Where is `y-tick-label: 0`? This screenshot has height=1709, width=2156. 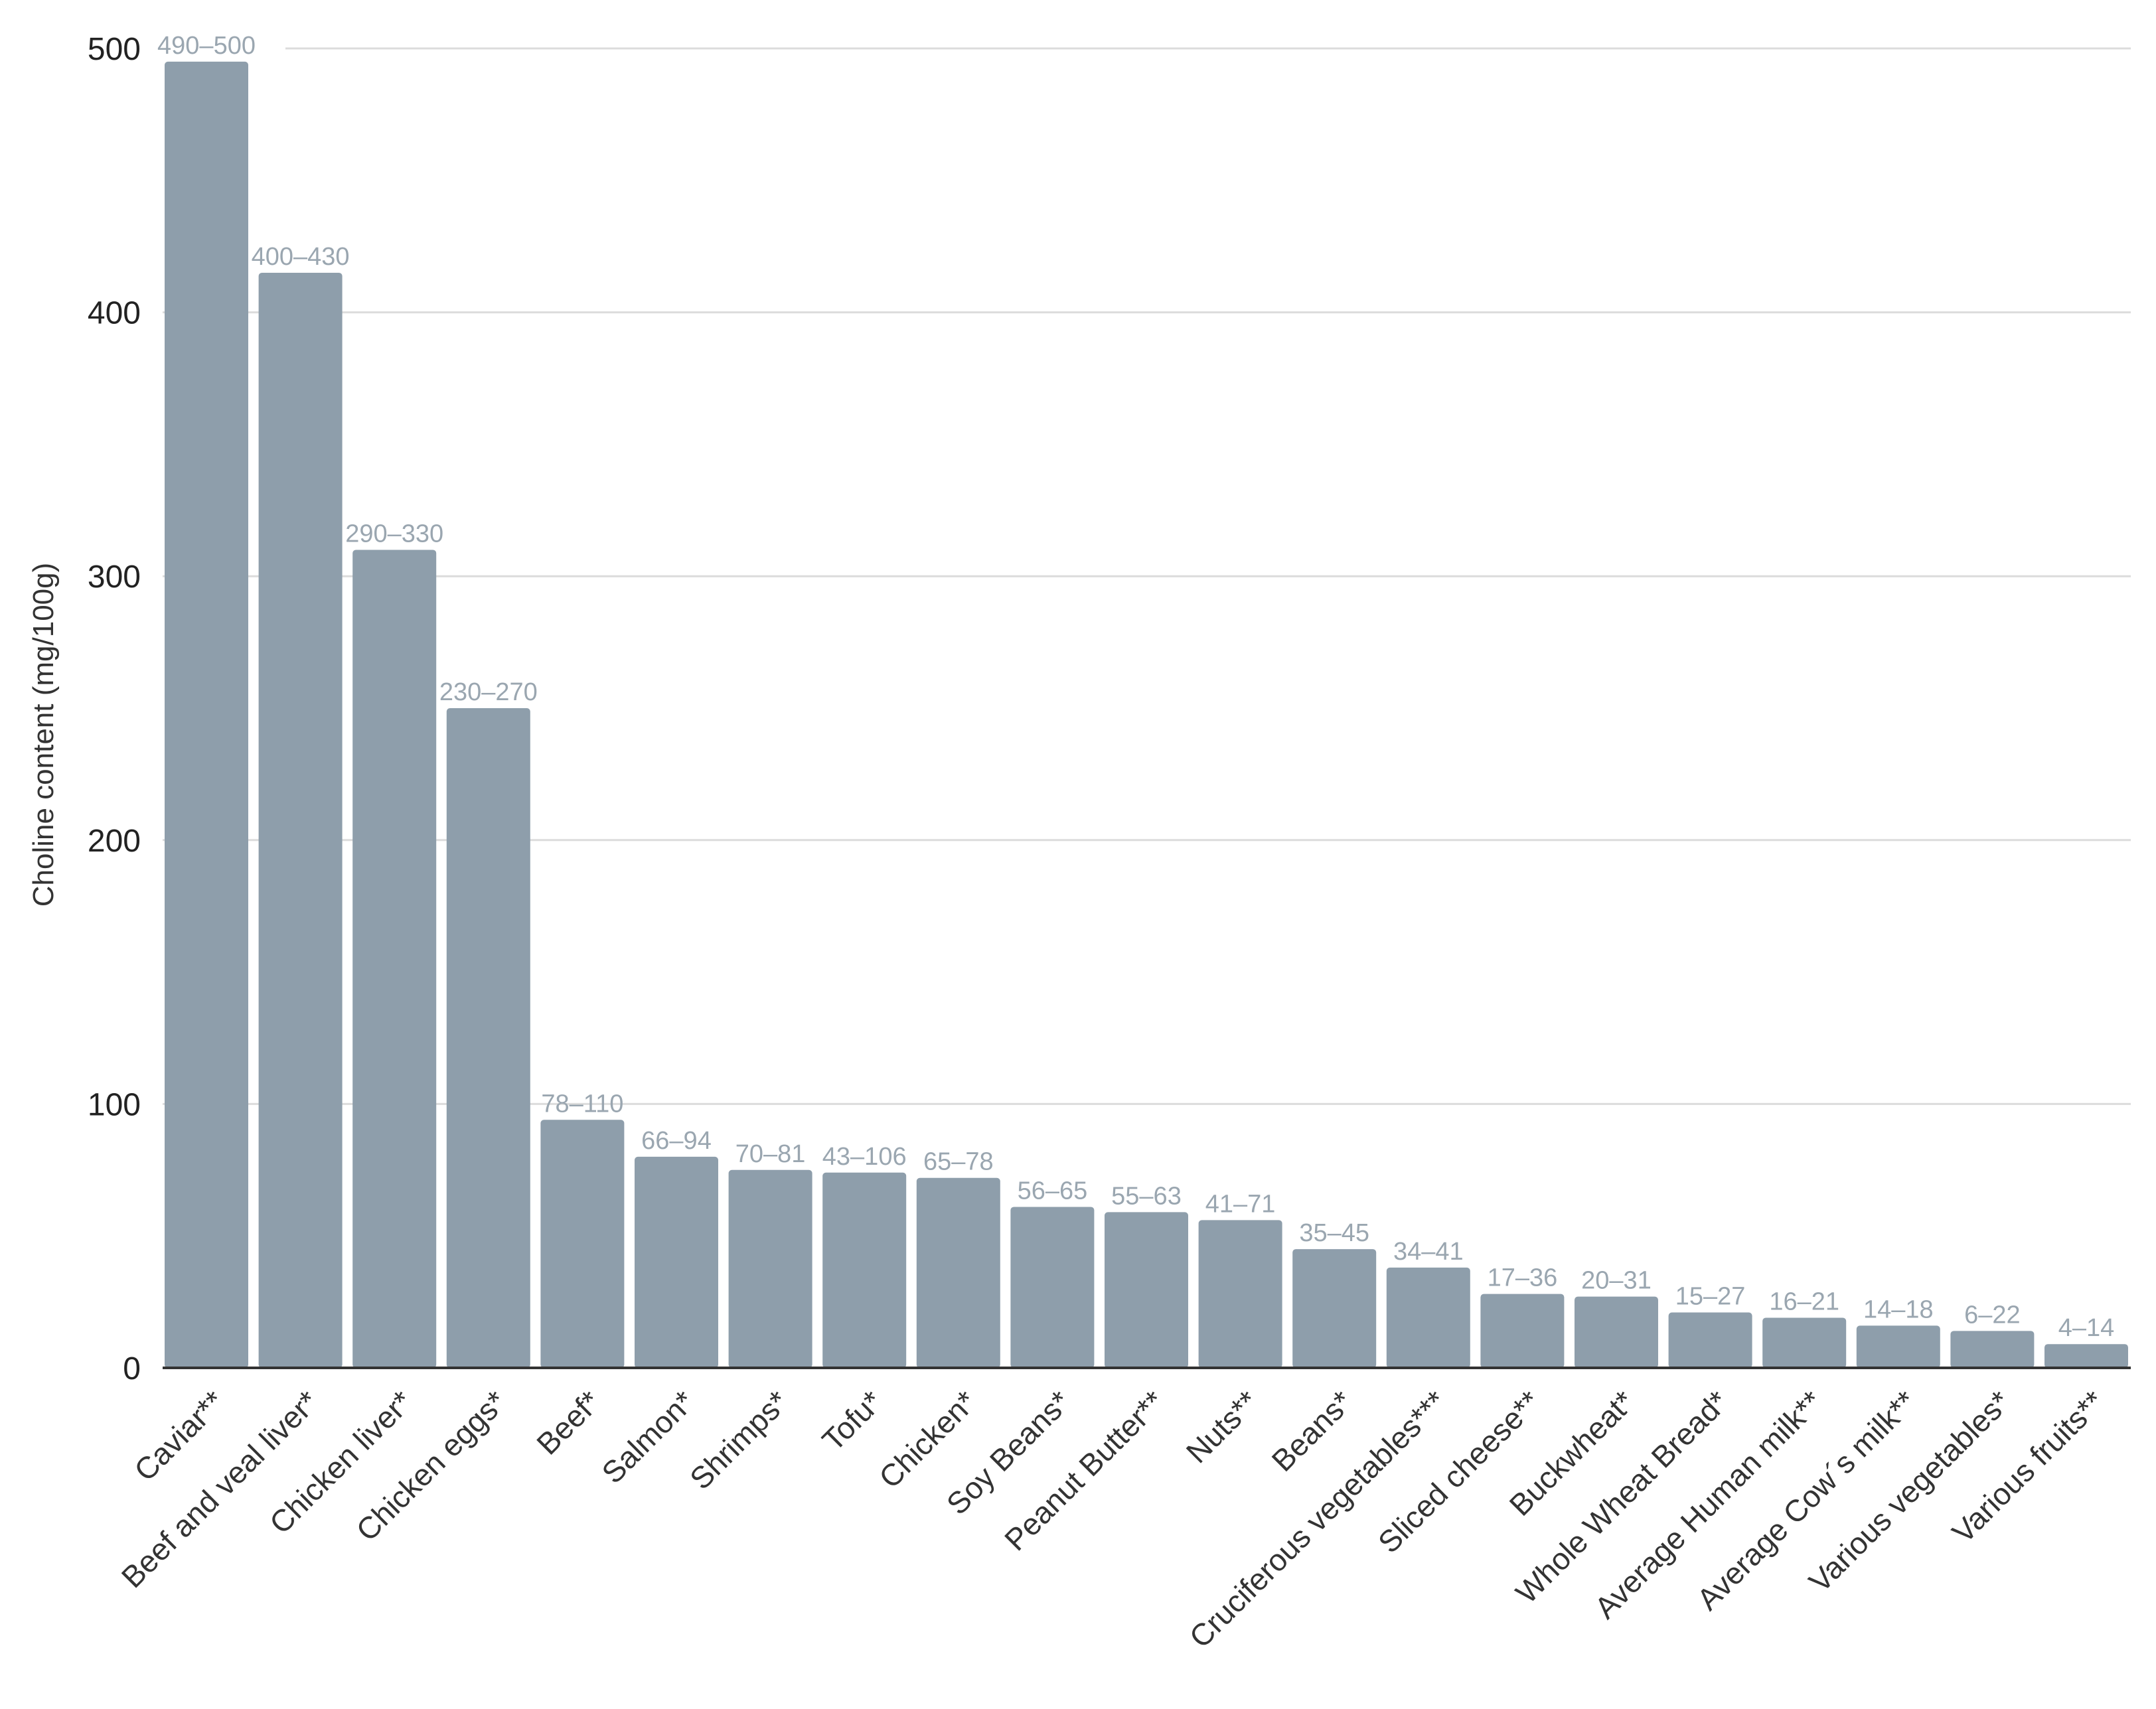
y-tick-label: 0 is located at coordinates (132, 1368).